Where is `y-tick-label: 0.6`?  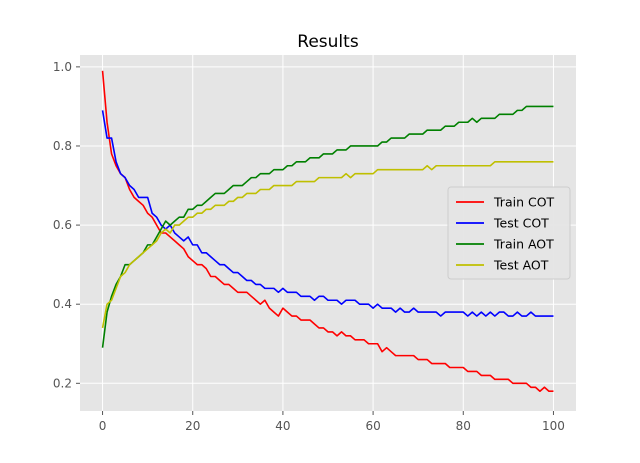
y-tick-label: 0.6 is located at coordinates (62, 225).